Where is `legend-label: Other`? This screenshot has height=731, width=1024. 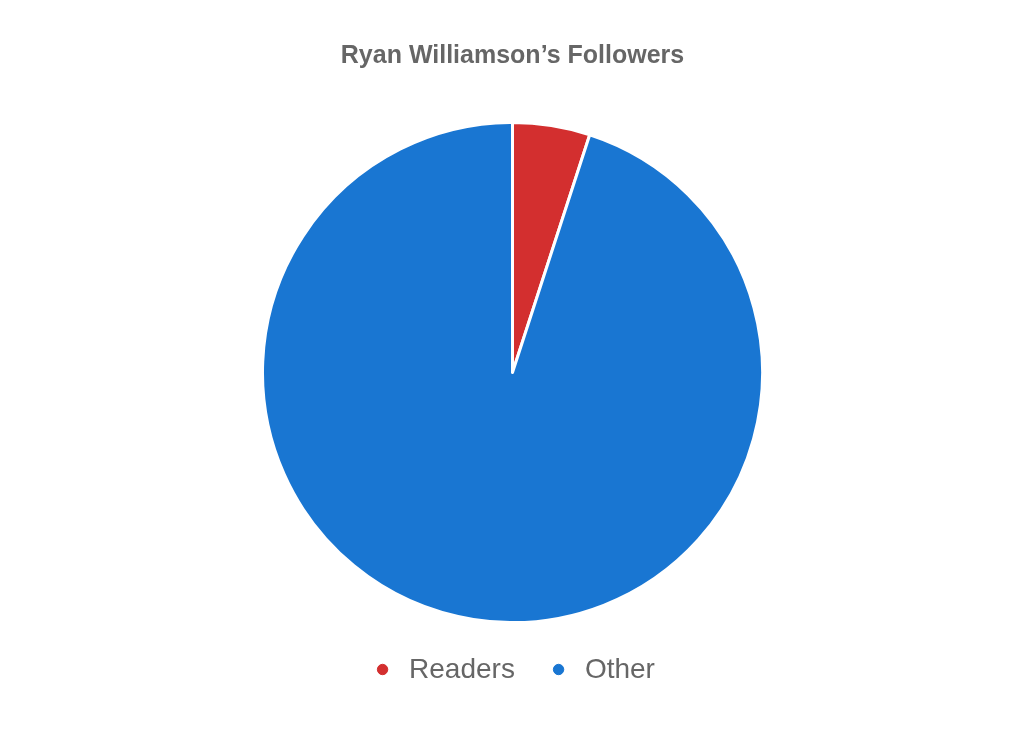
legend-label: Other is located at coordinates (619, 669).